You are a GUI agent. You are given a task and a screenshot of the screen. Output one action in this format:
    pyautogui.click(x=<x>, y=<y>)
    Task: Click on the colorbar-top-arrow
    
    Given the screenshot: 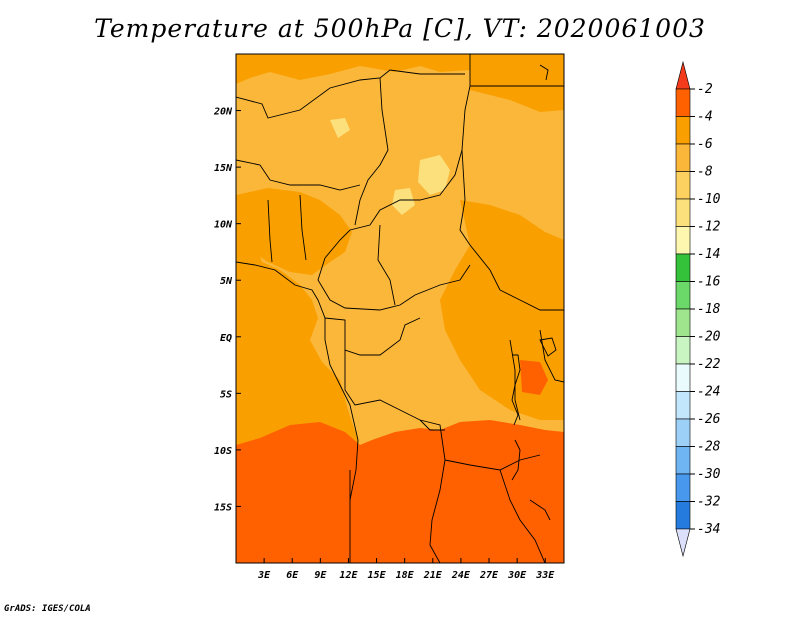 What is the action you would take?
    pyautogui.click(x=683, y=75)
    